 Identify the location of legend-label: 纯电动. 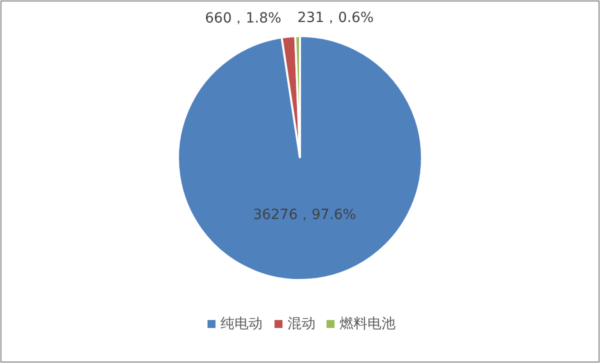
(241, 324).